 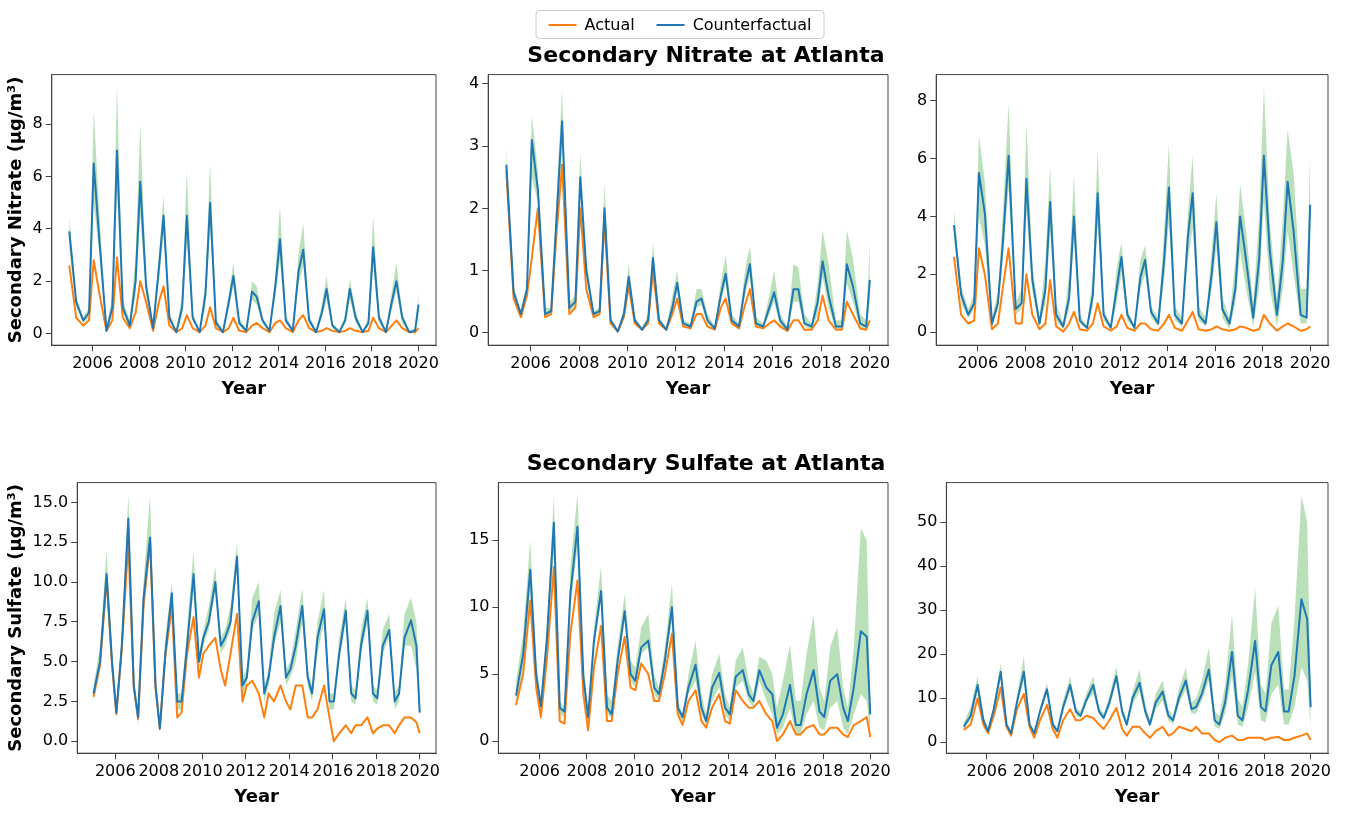 What do you see at coordinates (55, 660) in the screenshot?
I see `y-tick-label: 5.0` at bounding box center [55, 660].